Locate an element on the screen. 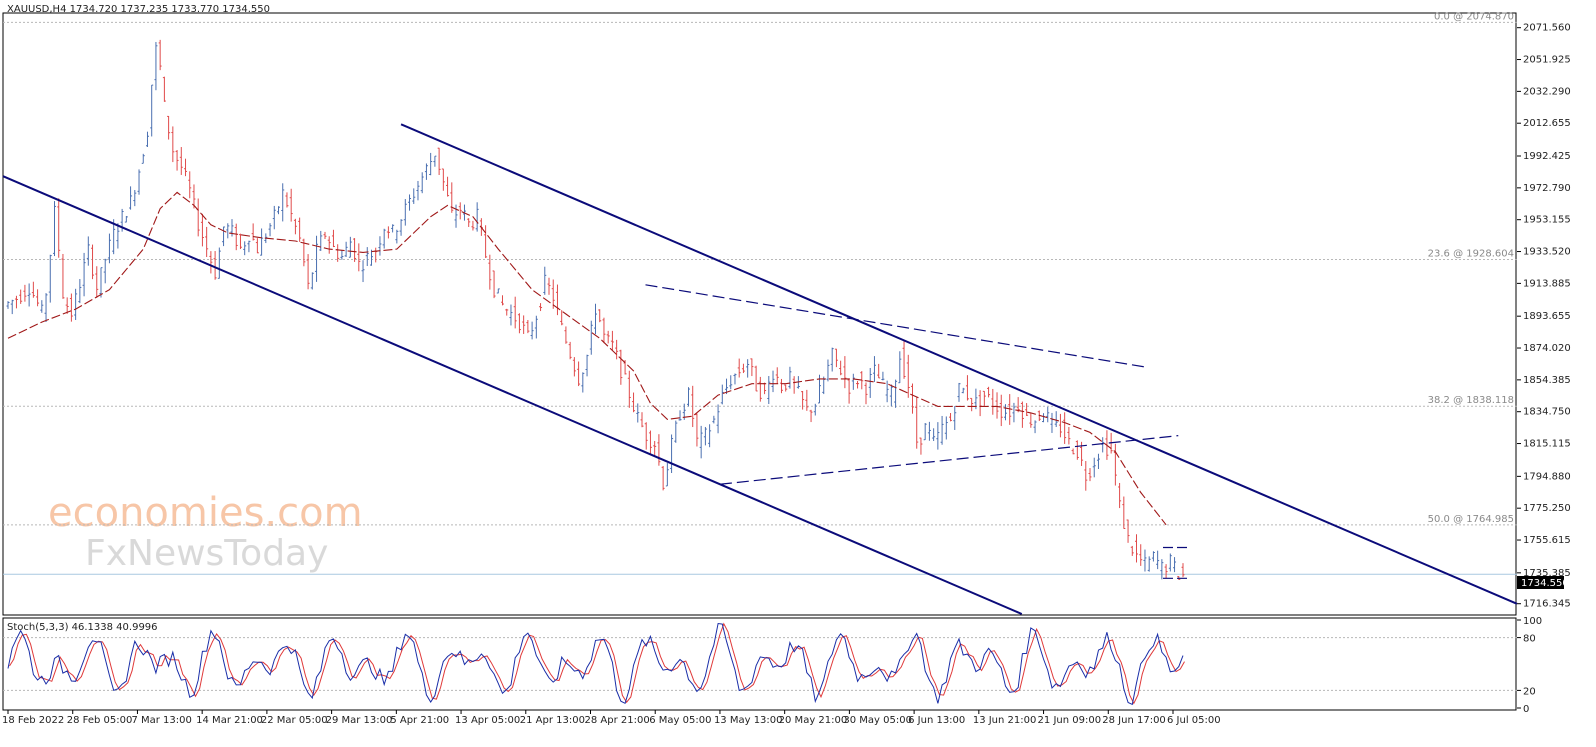 This screenshot has width=1596, height=747. time-tick-label: 21 Apr 13:00 is located at coordinates (552, 720).